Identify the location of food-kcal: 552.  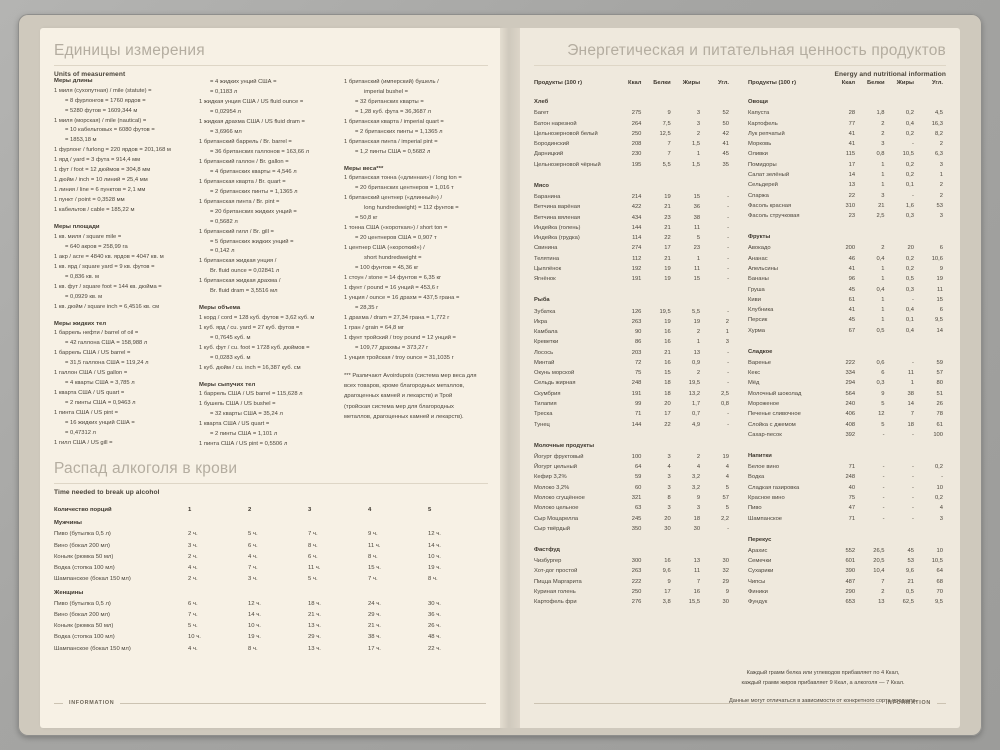
(850, 550).